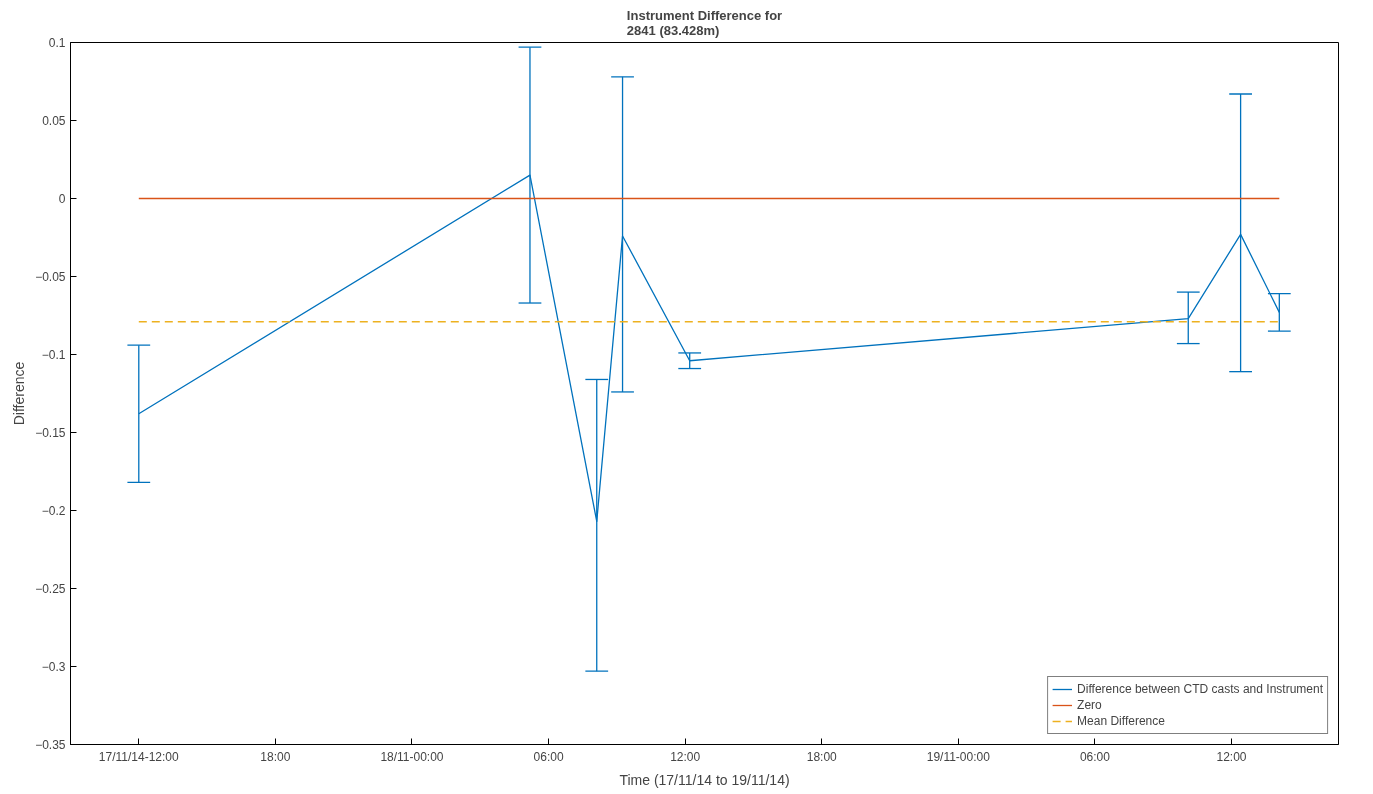  What do you see at coordinates (57, 43) in the screenshot?
I see `y-tick-label: 0.1` at bounding box center [57, 43].